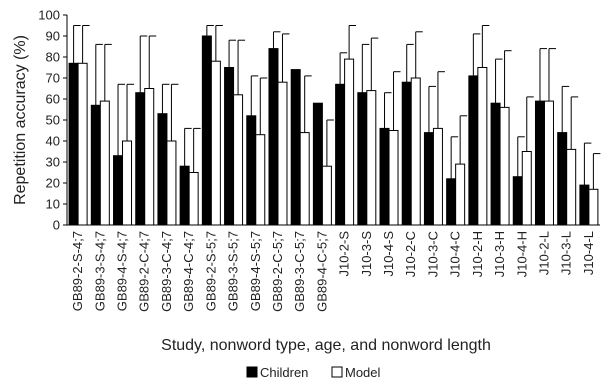  Describe the element at coordinates (53, 204) in the screenshot. I see `y-tick-label: 10` at that location.